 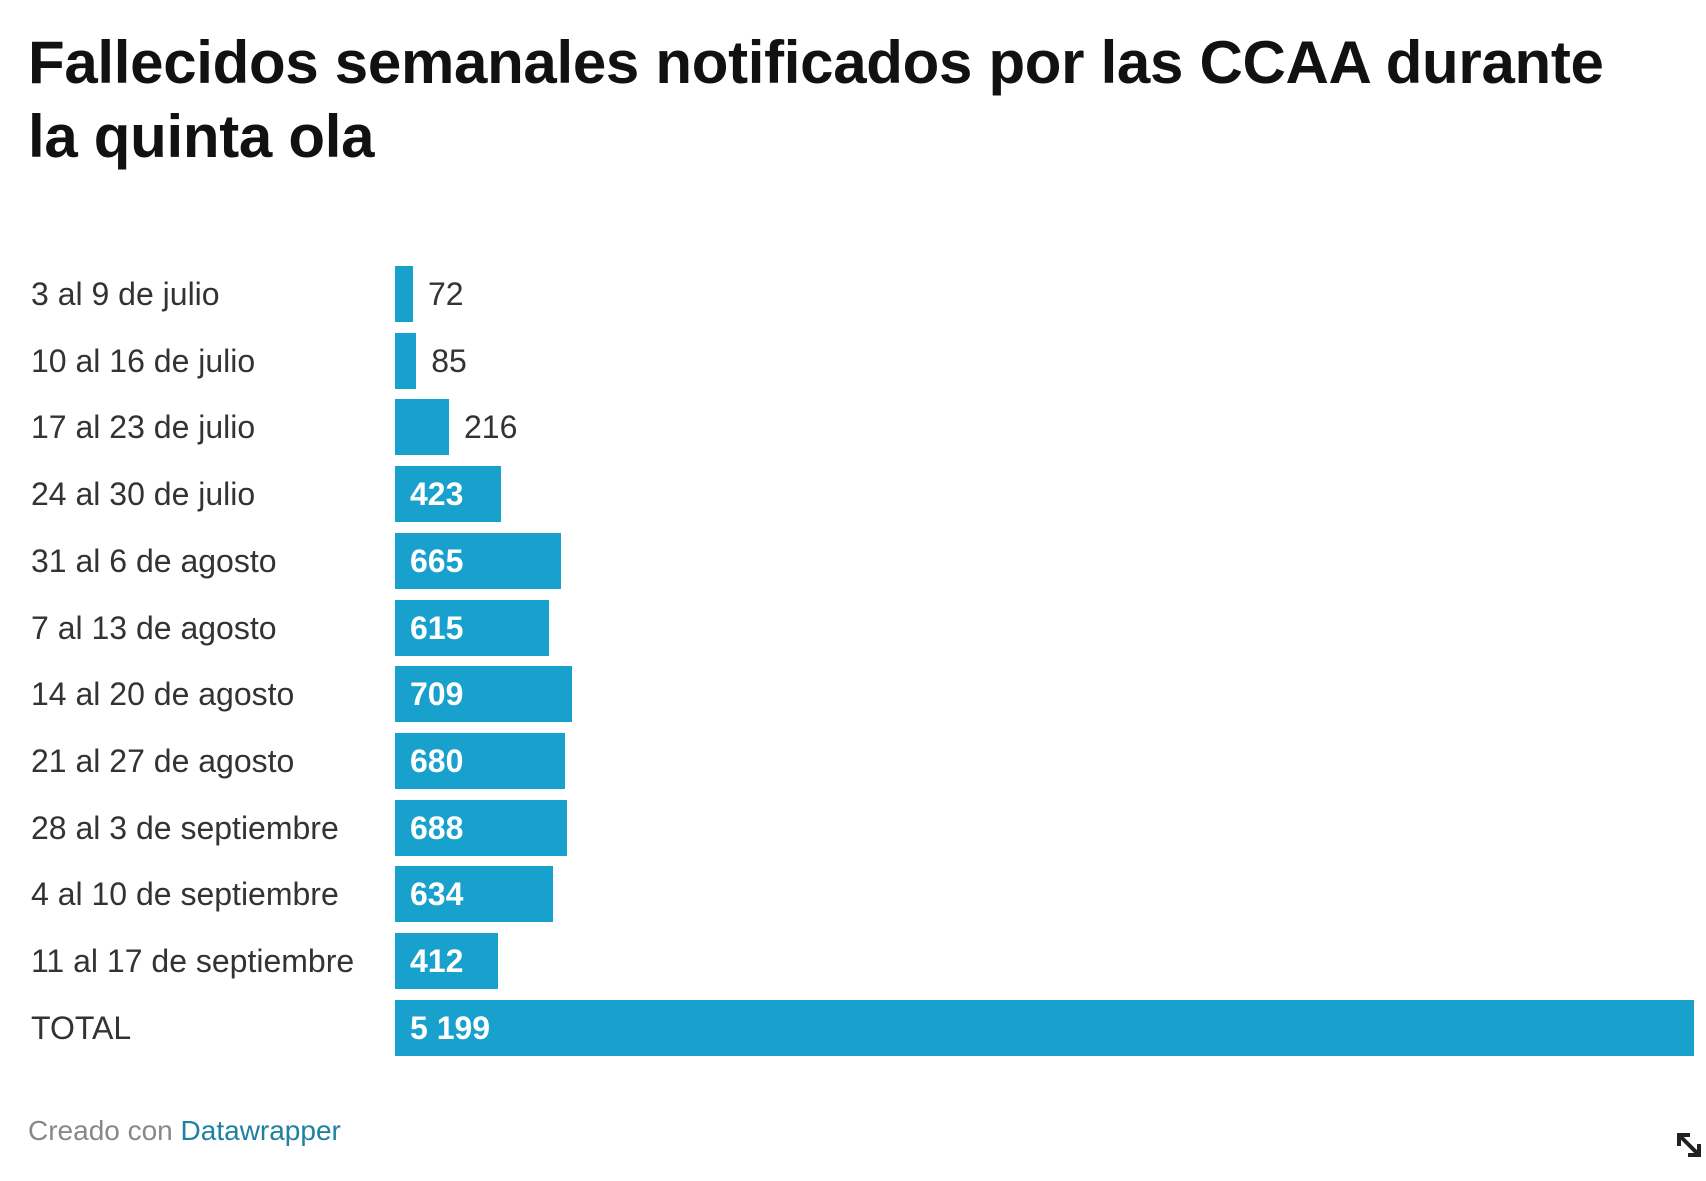 I want to click on bar-row: 10 al 16 de julio 85, so click(x=853, y=360).